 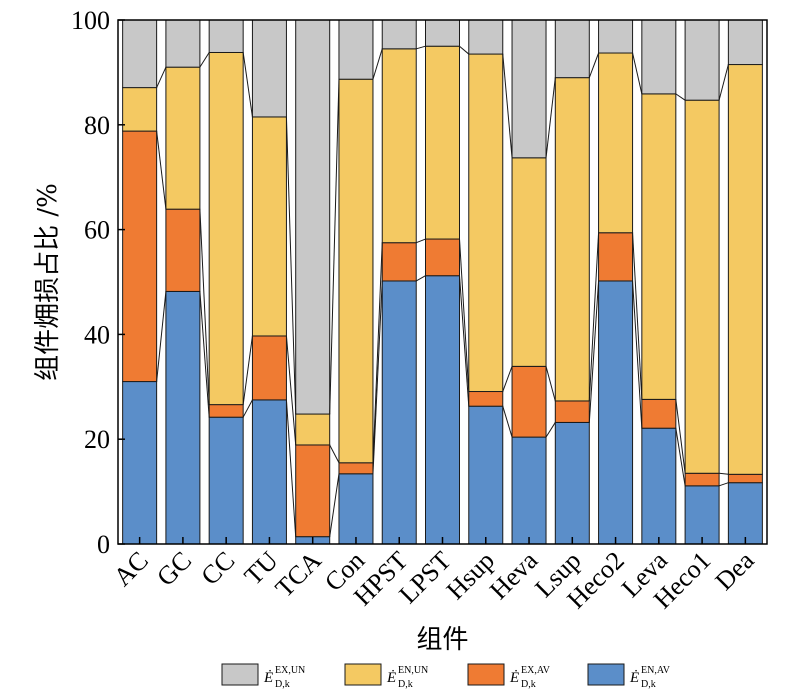 I want to click on legend-label-en_un: Ė D,kEN,UN, so click(x=407, y=677).